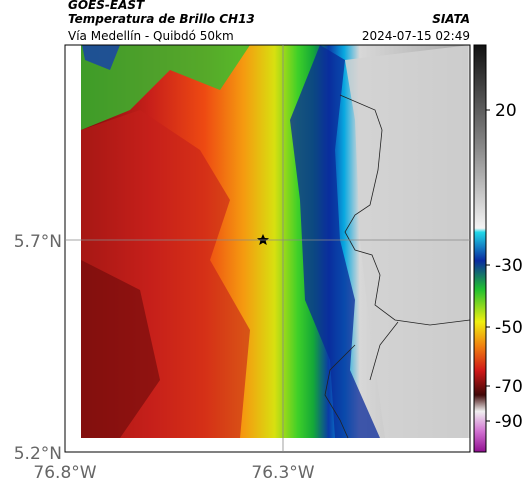 The image size is (526, 491). What do you see at coordinates (480, 248) in the screenshot?
I see `colorbar` at bounding box center [480, 248].